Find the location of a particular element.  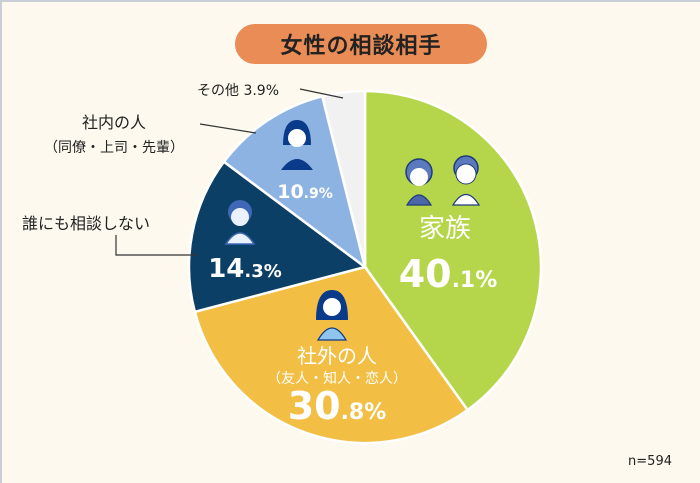

value-inside: 10.9% is located at coordinates (305, 192).